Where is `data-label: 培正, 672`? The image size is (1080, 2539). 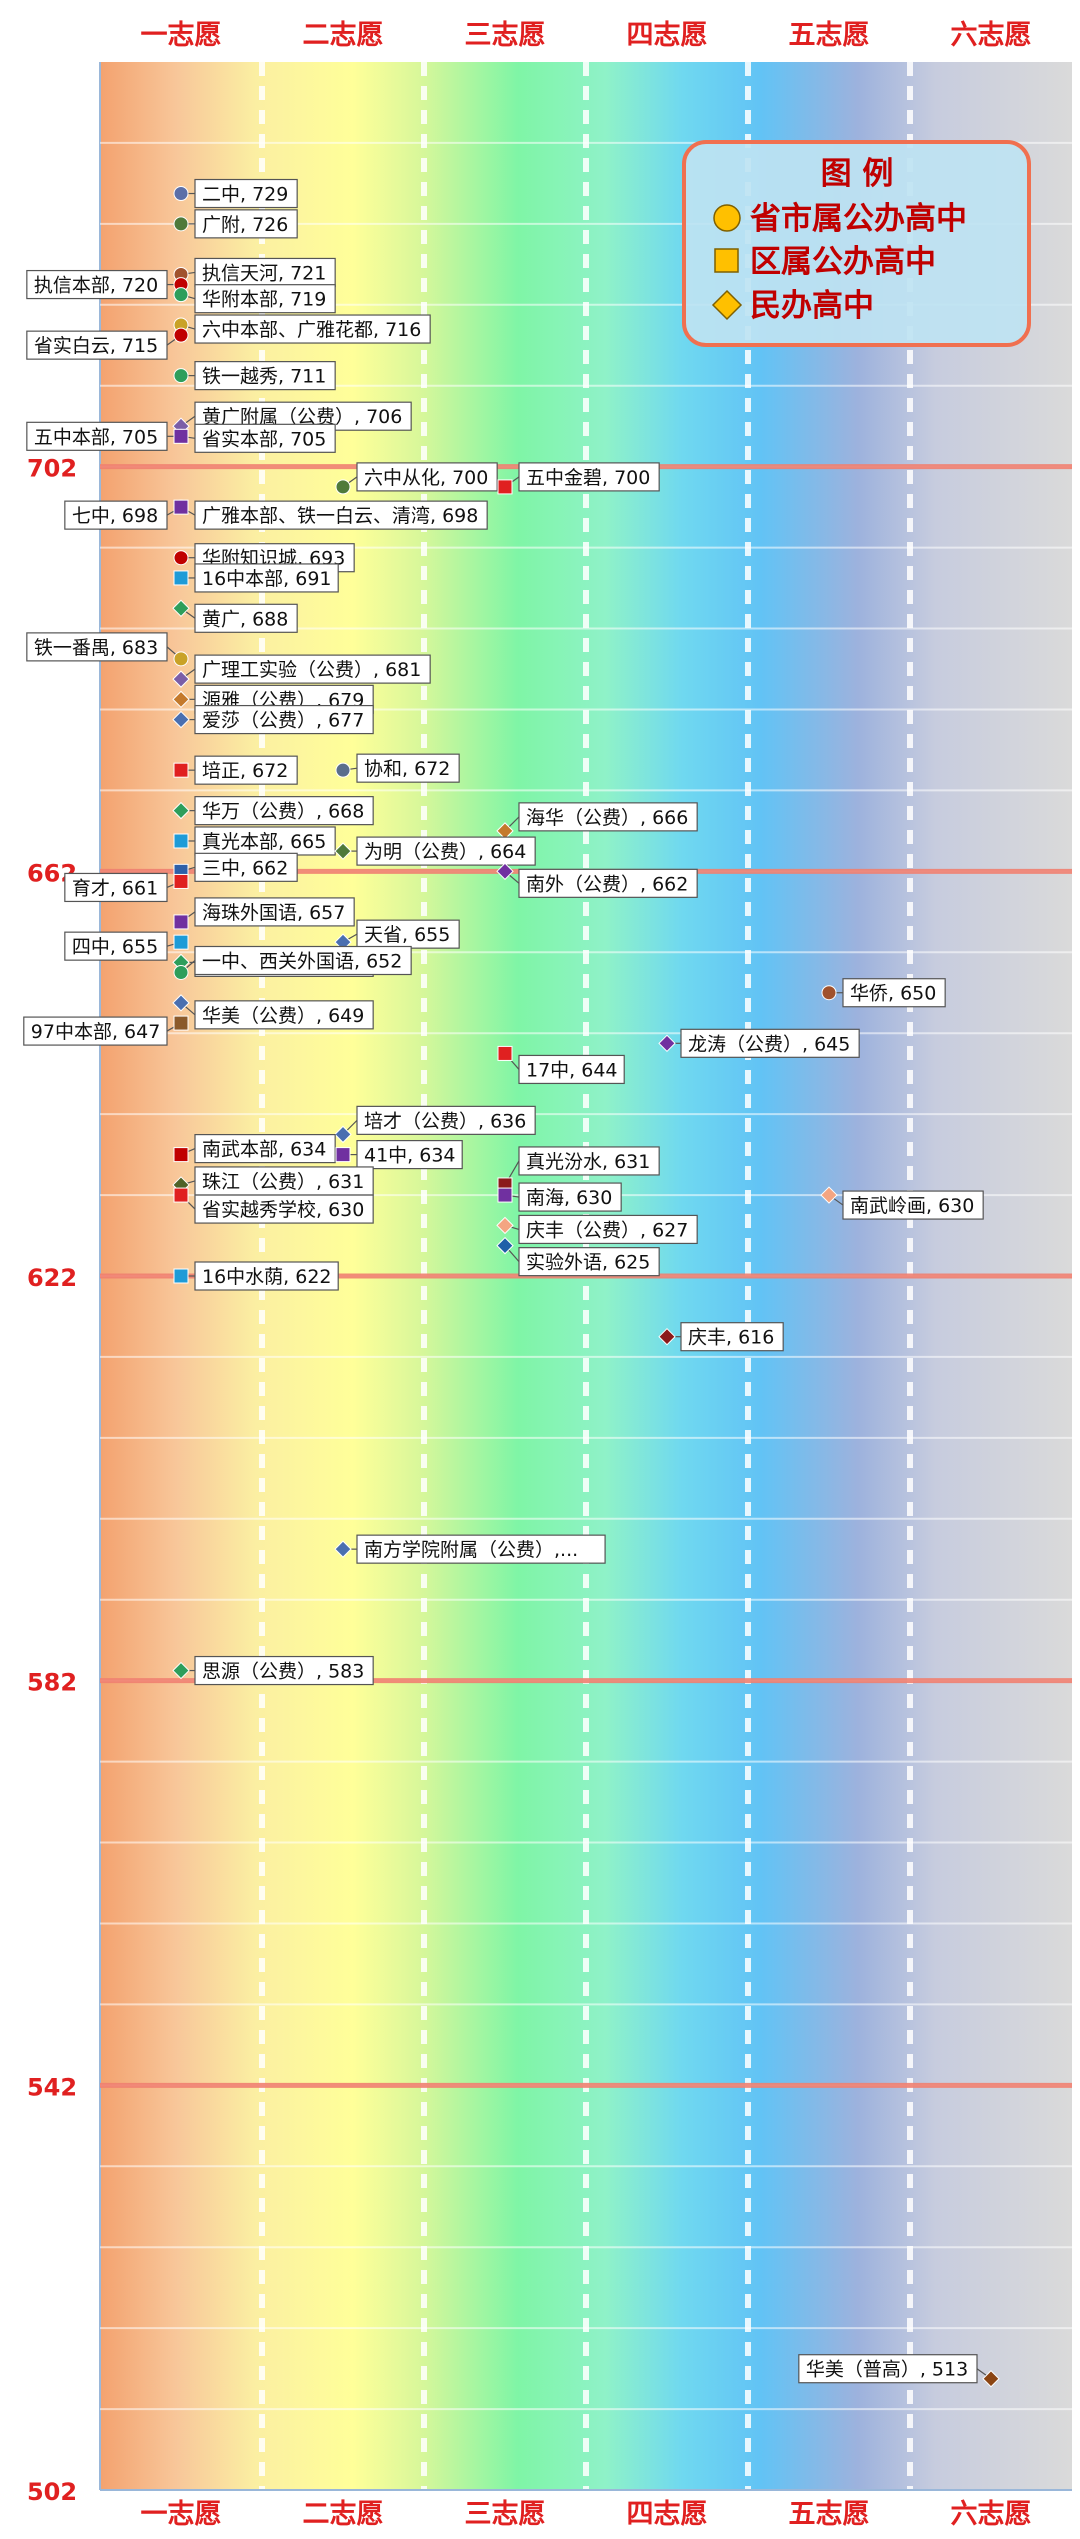 data-label: 培正, 672 is located at coordinates (245, 771).